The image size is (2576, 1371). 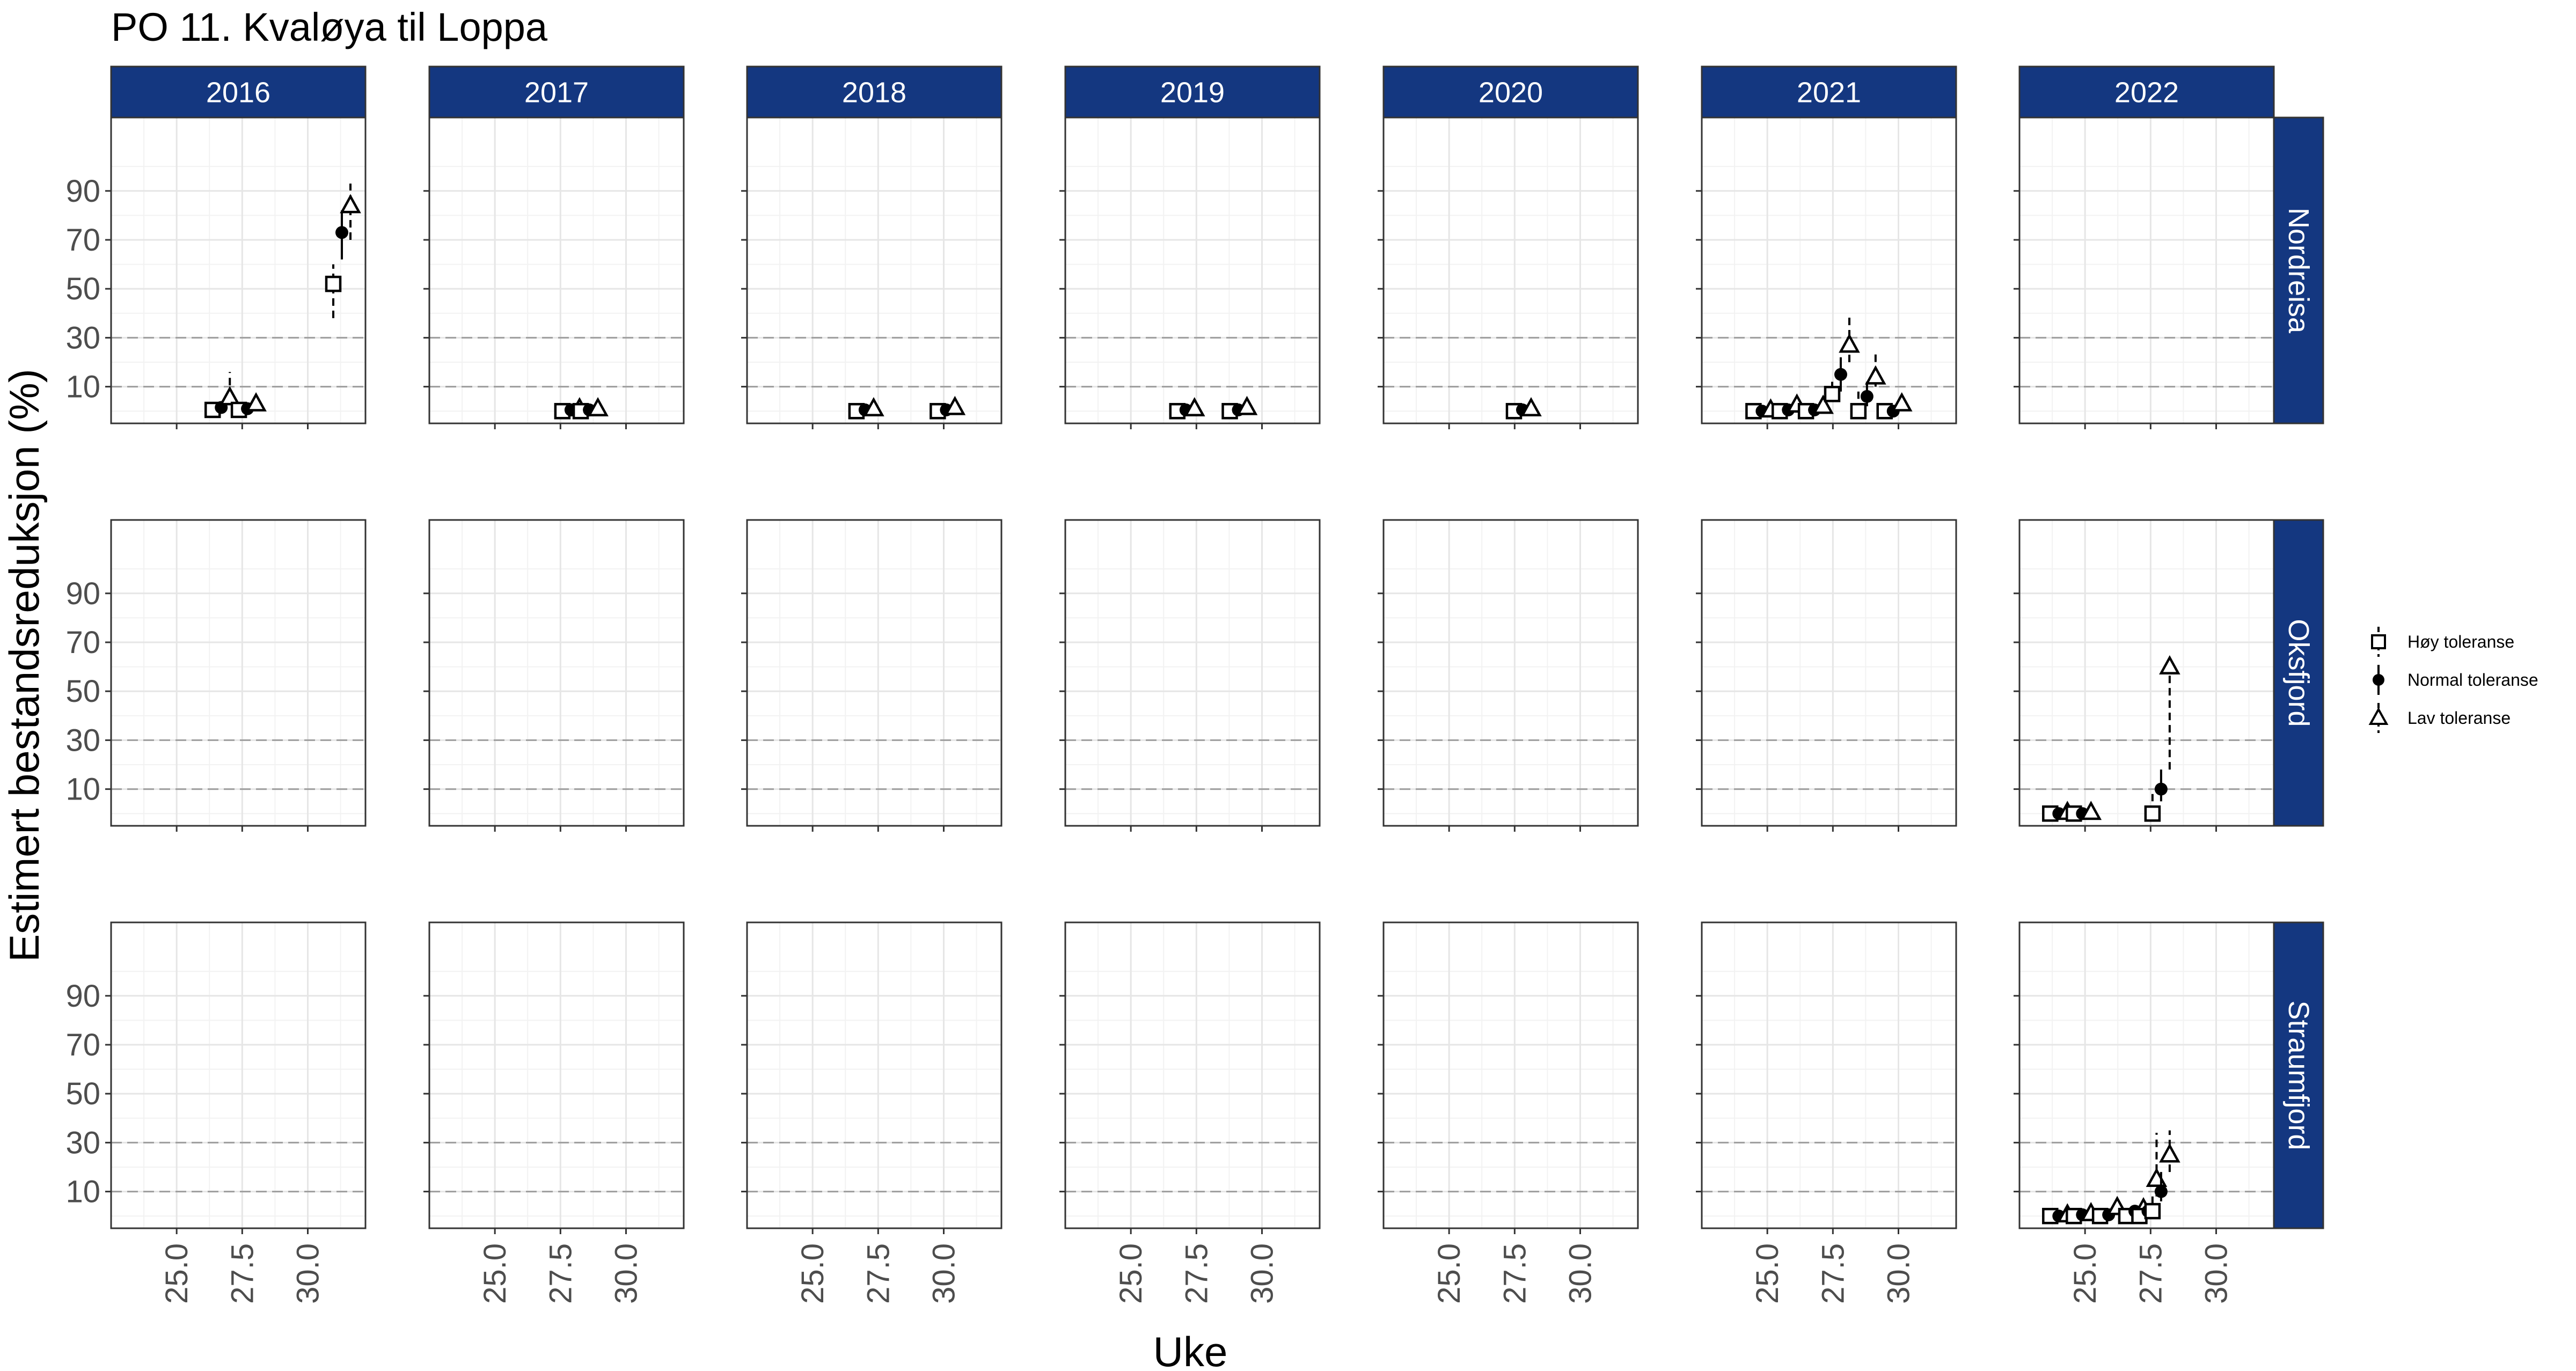 I want to click on panel-oksfjord-2022, so click(x=2144, y=676).